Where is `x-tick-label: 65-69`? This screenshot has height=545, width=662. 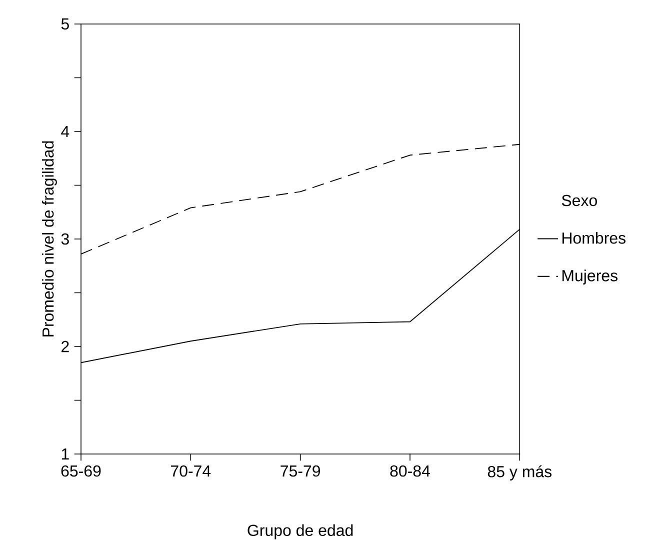
x-tick-label: 65-69 is located at coordinates (81, 471).